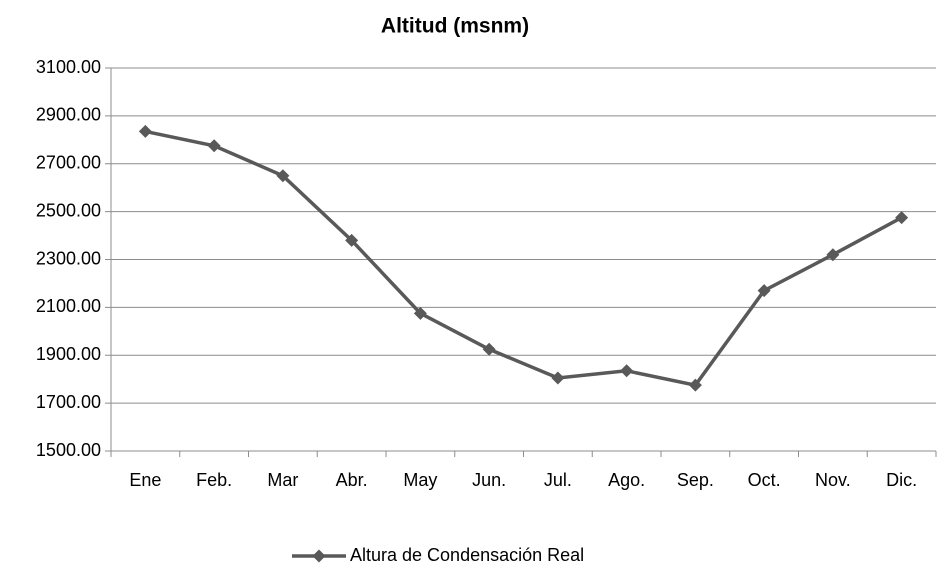  What do you see at coordinates (68, 67) in the screenshot?
I see `y-tick-label: 3100.00` at bounding box center [68, 67].